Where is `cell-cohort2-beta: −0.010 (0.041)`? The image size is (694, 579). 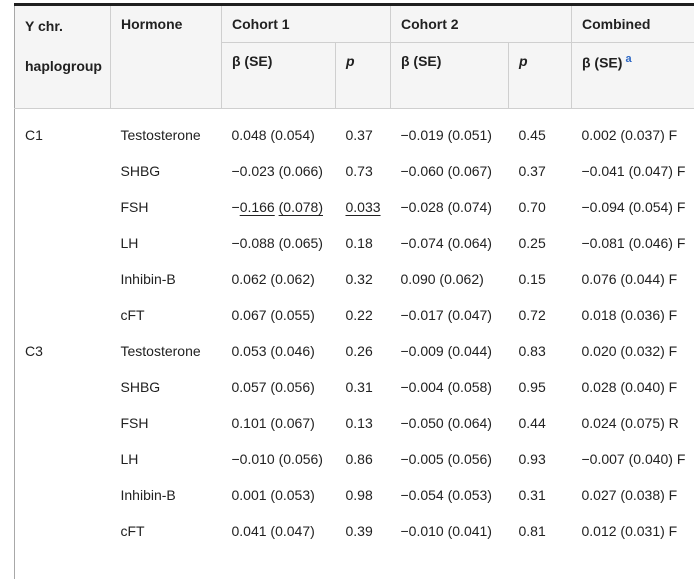
cell-cohort2-beta: −0.010 (0.041) is located at coordinates (450, 531).